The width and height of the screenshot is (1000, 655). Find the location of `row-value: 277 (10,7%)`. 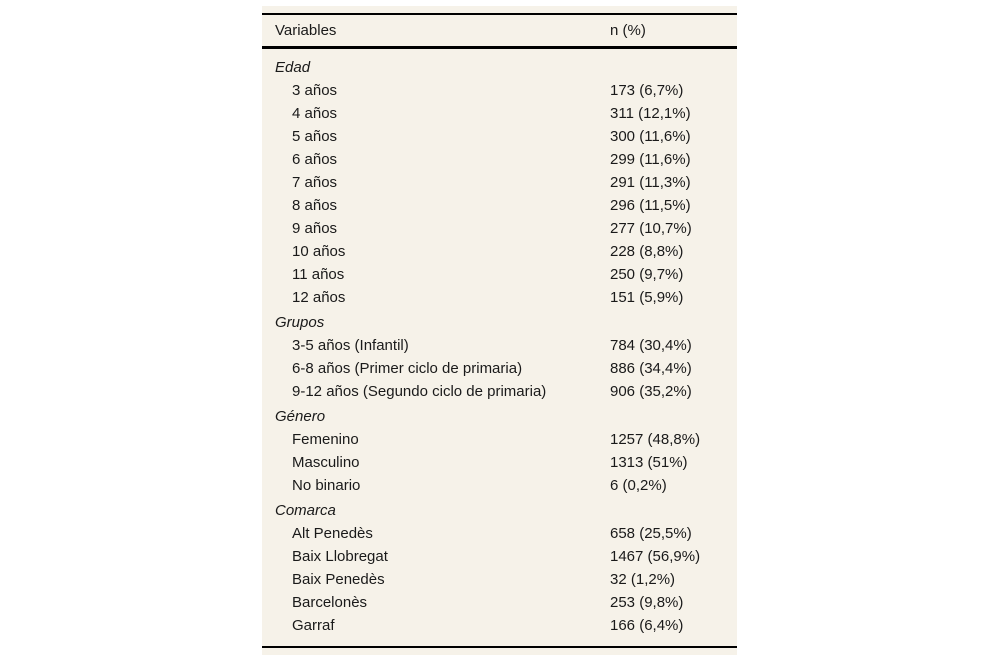

row-value: 277 (10,7%) is located at coordinates (651, 228).